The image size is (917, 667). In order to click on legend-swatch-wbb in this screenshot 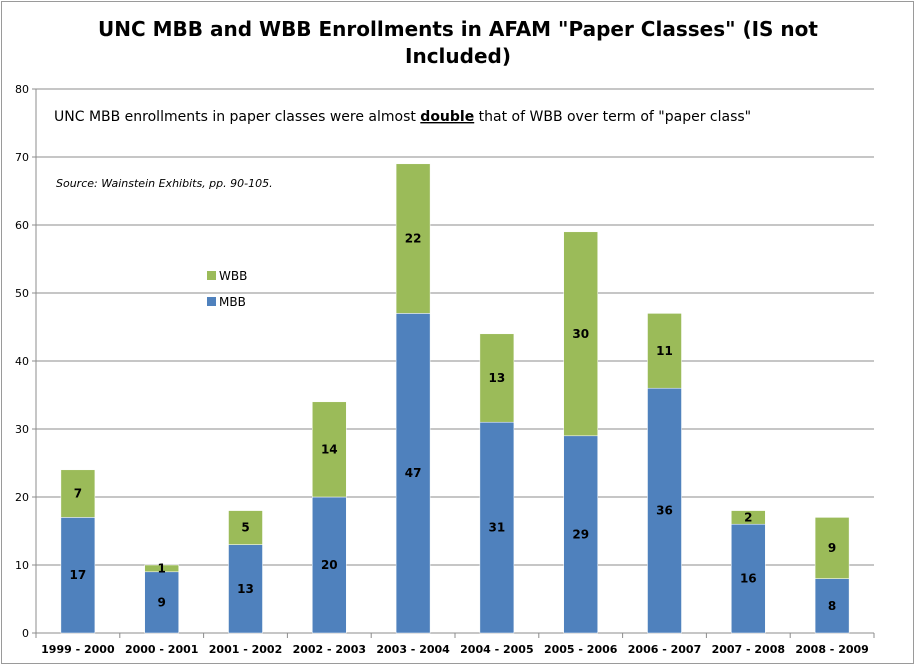, I will do `click(211, 275)`.